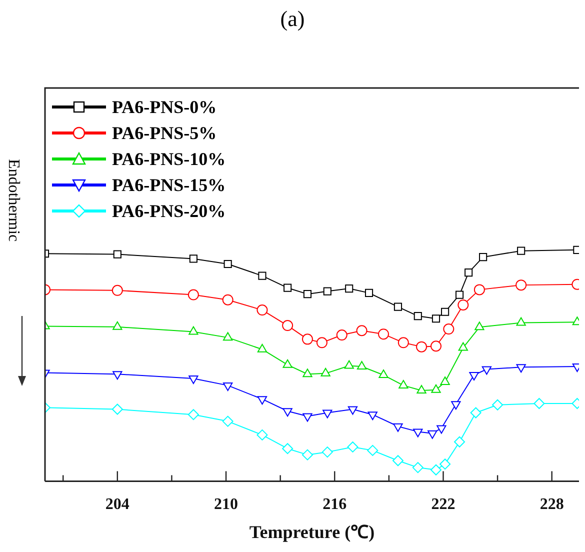 The image size is (585, 552). I want to click on legend-label: PA6-PNS-15%, so click(169, 185).